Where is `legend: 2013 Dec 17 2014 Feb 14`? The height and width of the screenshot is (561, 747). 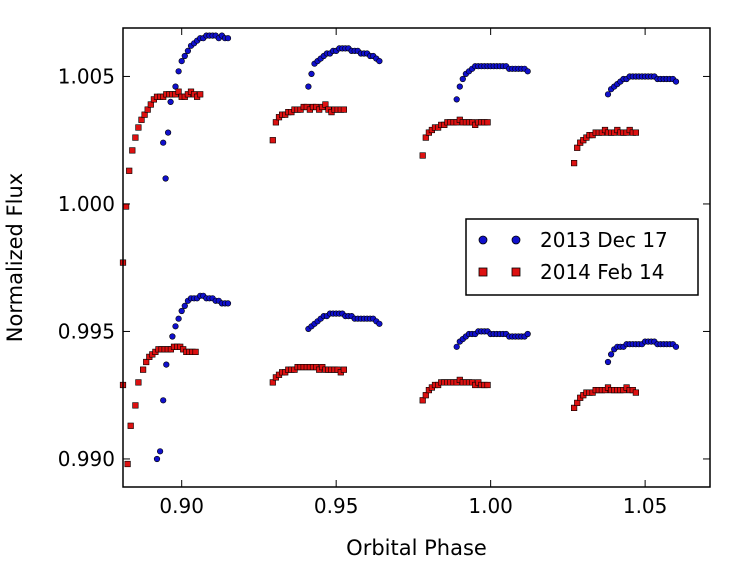
legend: 2013 Dec 17 2014 Feb 14 is located at coordinates (582, 257).